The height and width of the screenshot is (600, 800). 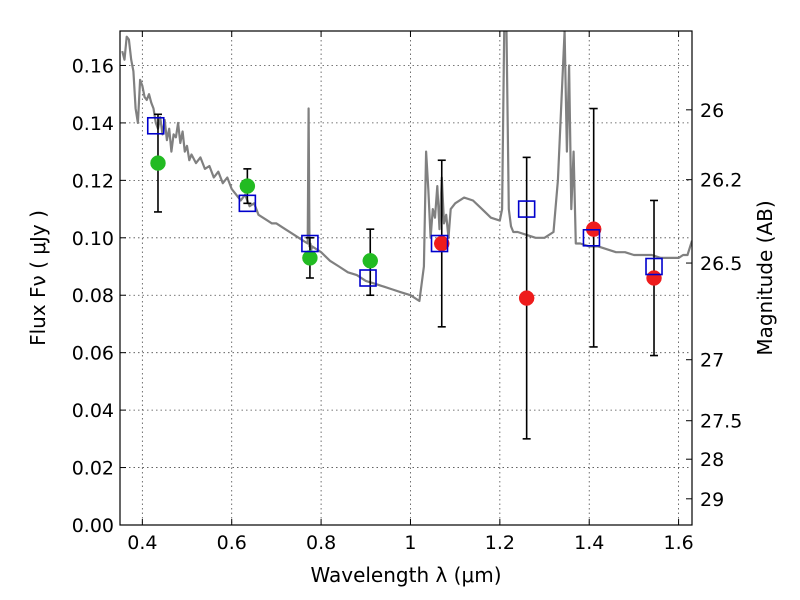 What do you see at coordinates (93, 239) in the screenshot?
I see `y-tick-label: 0.10` at bounding box center [93, 239].